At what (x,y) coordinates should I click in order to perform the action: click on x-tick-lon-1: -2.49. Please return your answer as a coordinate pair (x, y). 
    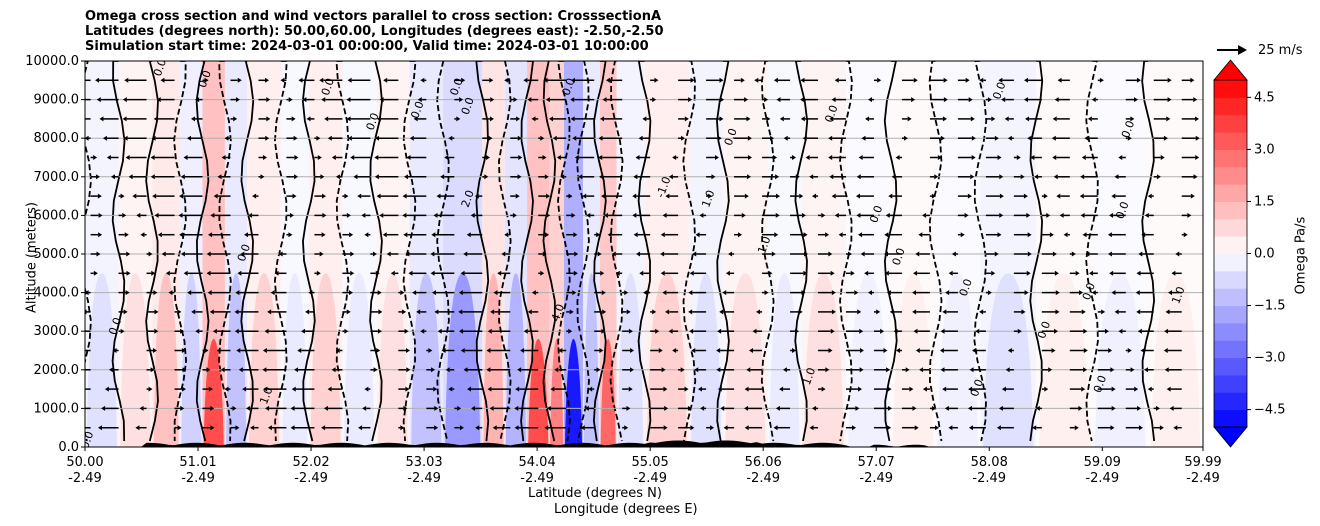
    Looking at the image, I should click on (198, 478).